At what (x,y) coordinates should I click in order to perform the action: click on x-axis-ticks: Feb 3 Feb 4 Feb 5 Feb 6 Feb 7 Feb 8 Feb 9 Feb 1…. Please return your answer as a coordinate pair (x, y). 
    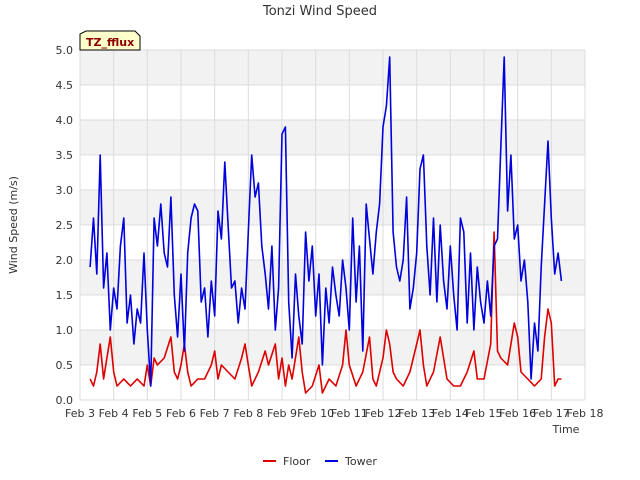
    Looking at the image, I should click on (334, 413).